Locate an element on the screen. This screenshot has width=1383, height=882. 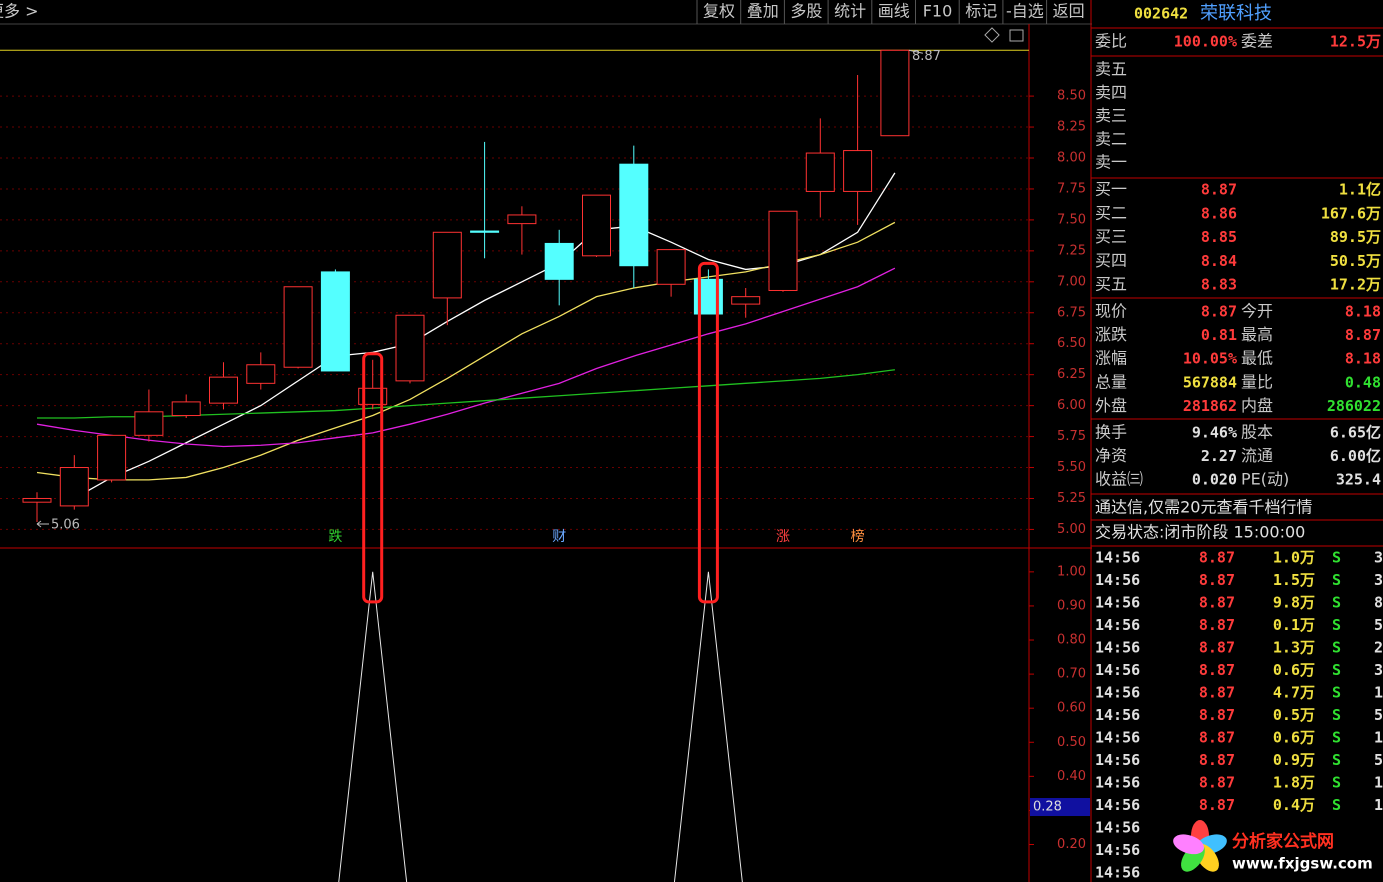
toolbar-button: 复权 is located at coordinates (719, 11).